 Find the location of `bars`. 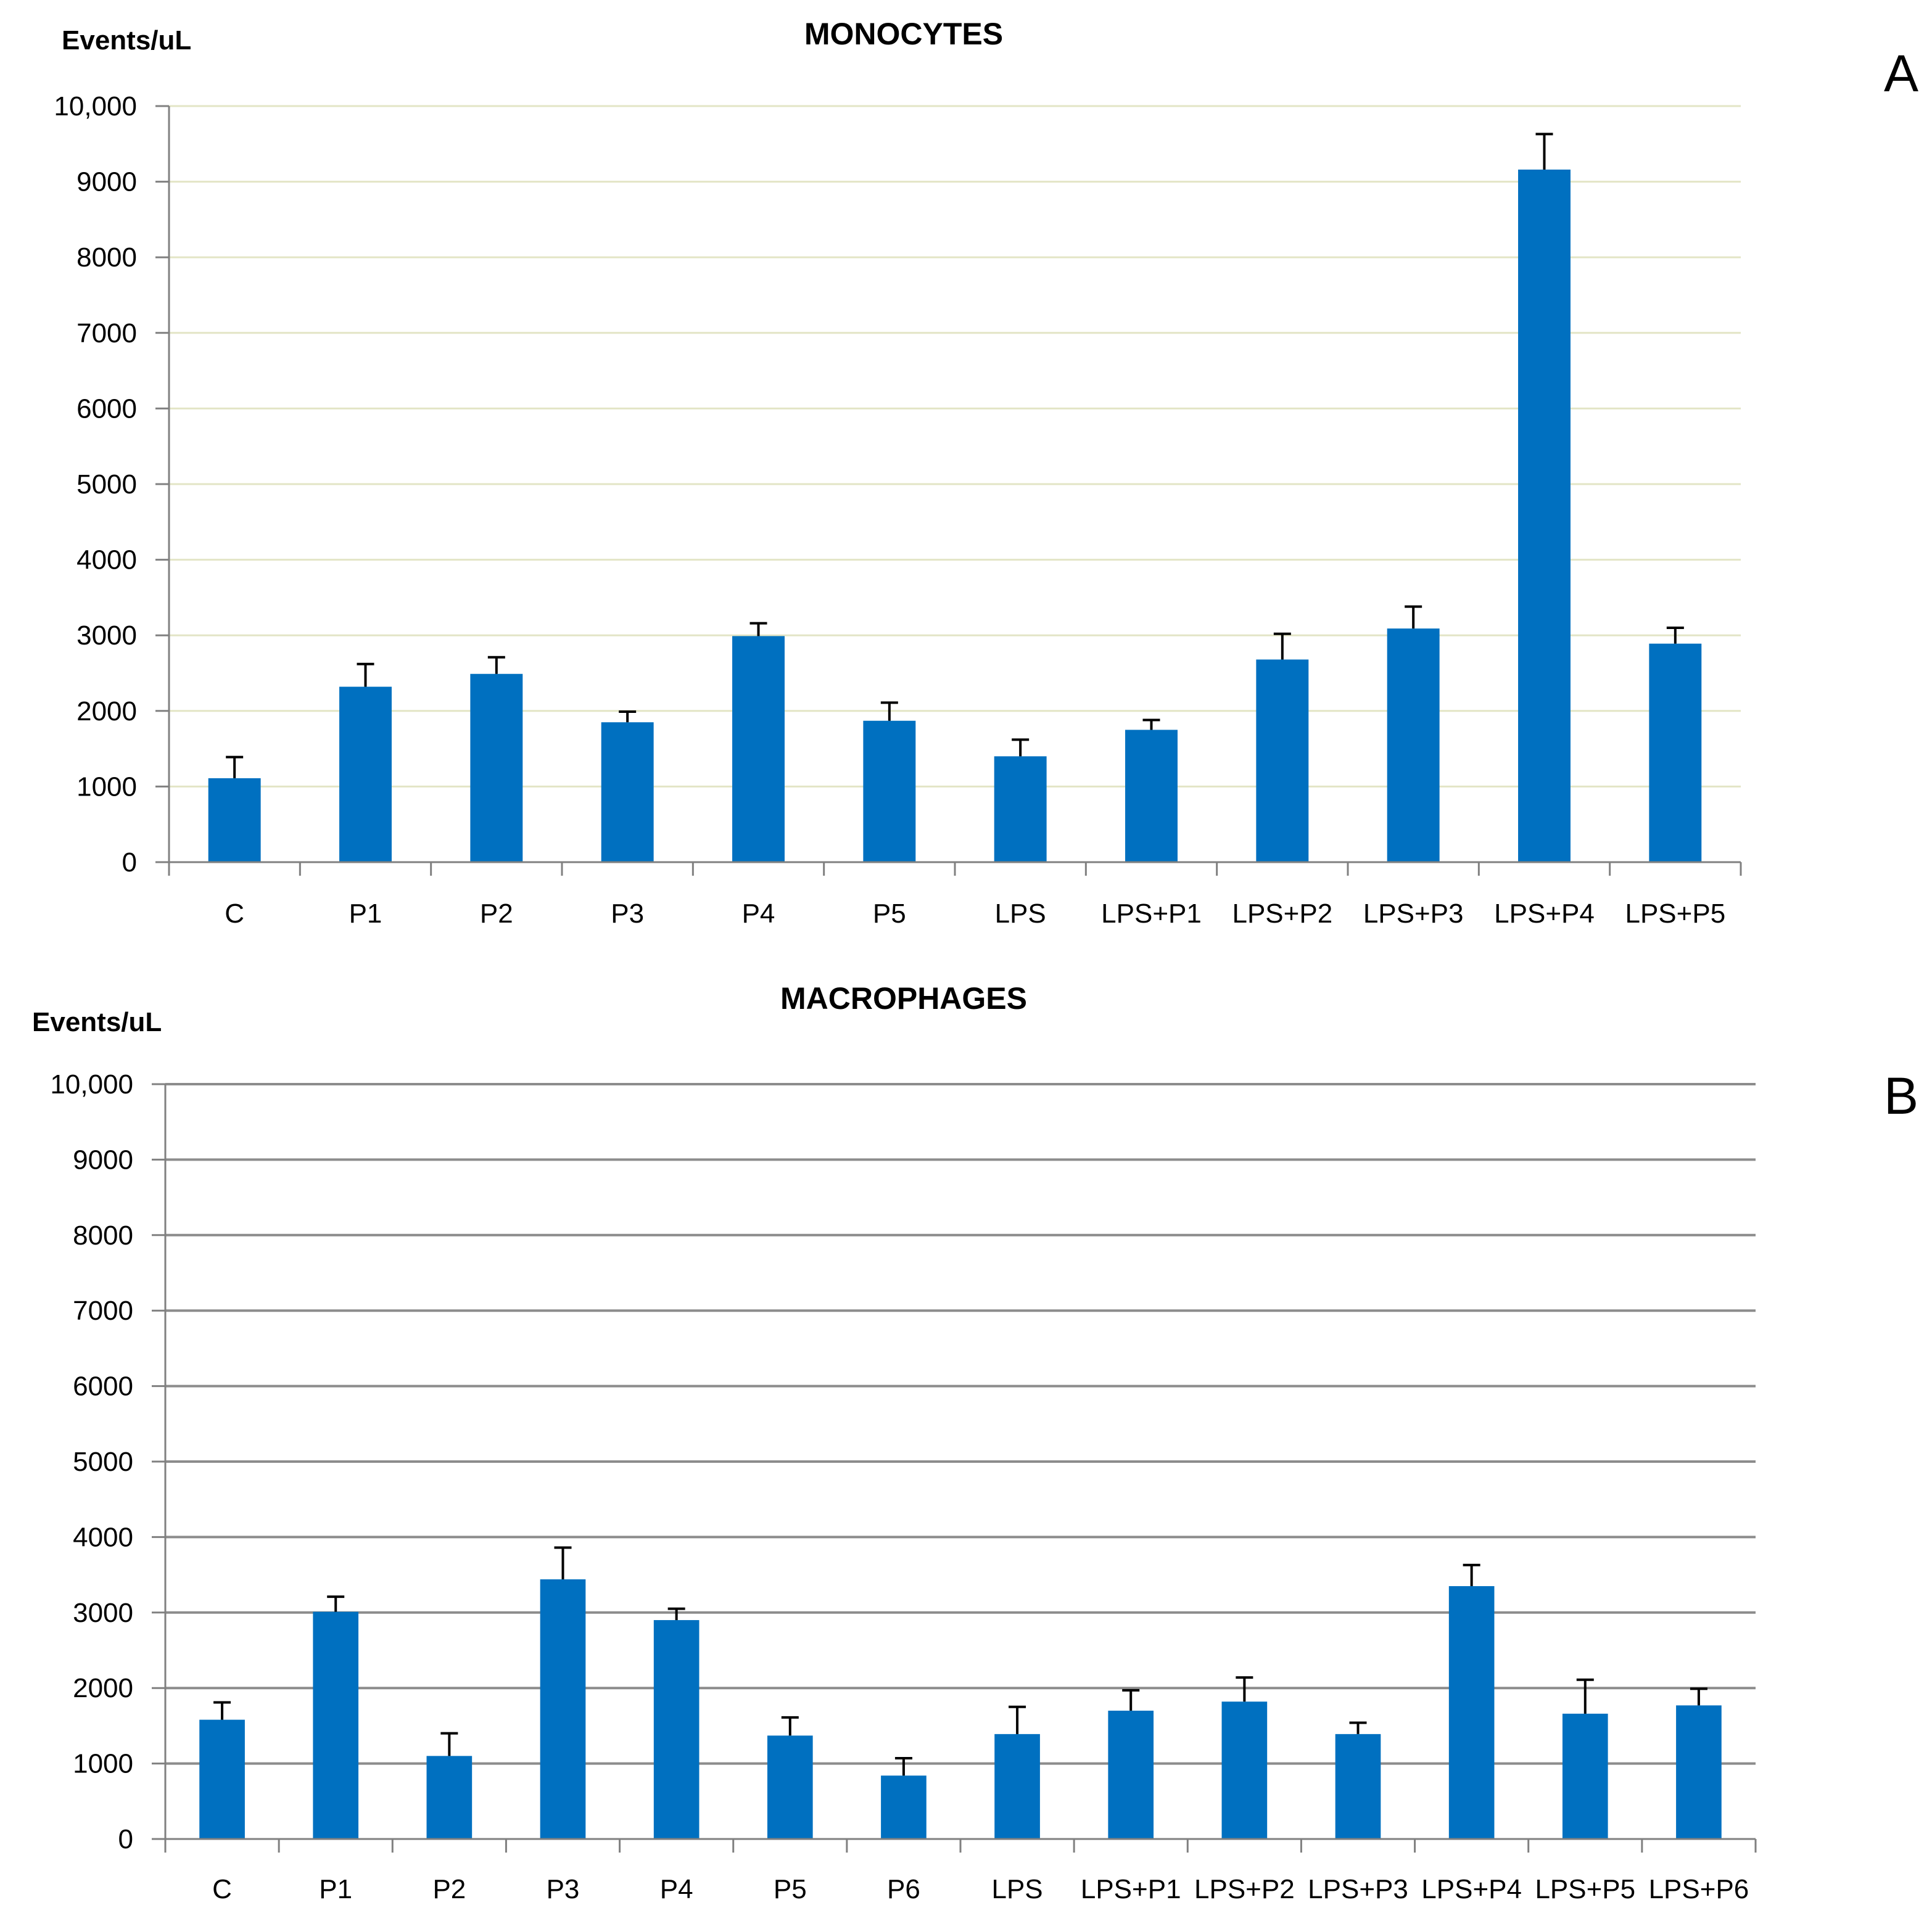

bars is located at coordinates (960, 1709).